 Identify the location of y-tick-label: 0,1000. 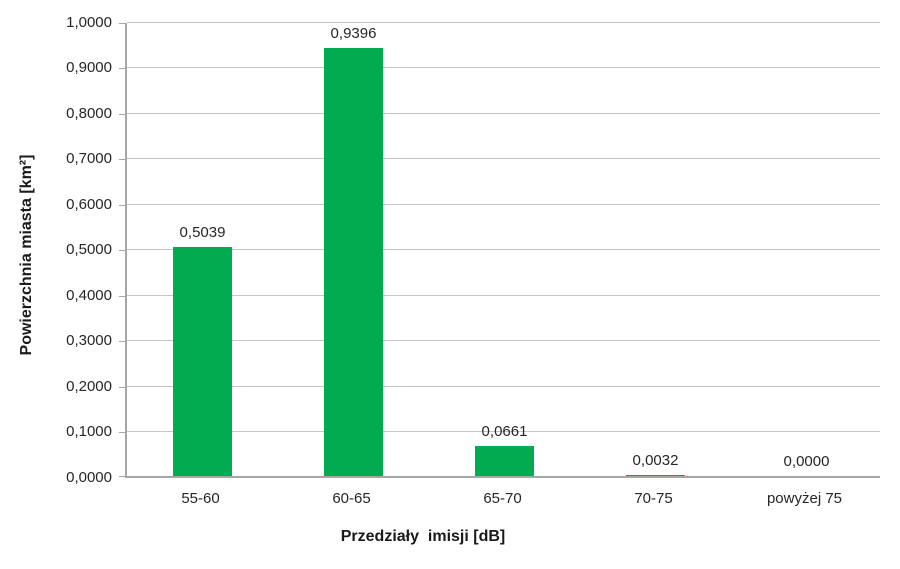
(89, 431).